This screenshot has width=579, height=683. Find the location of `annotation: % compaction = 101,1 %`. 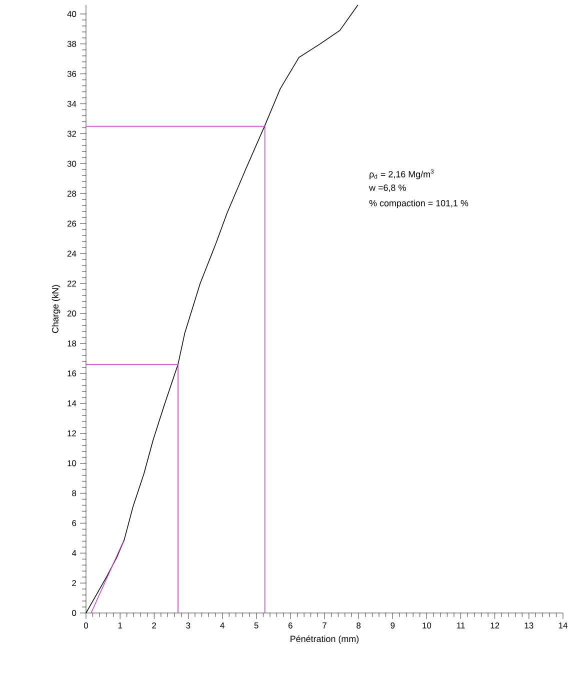

annotation: % compaction = 101,1 % is located at coordinates (418, 204).